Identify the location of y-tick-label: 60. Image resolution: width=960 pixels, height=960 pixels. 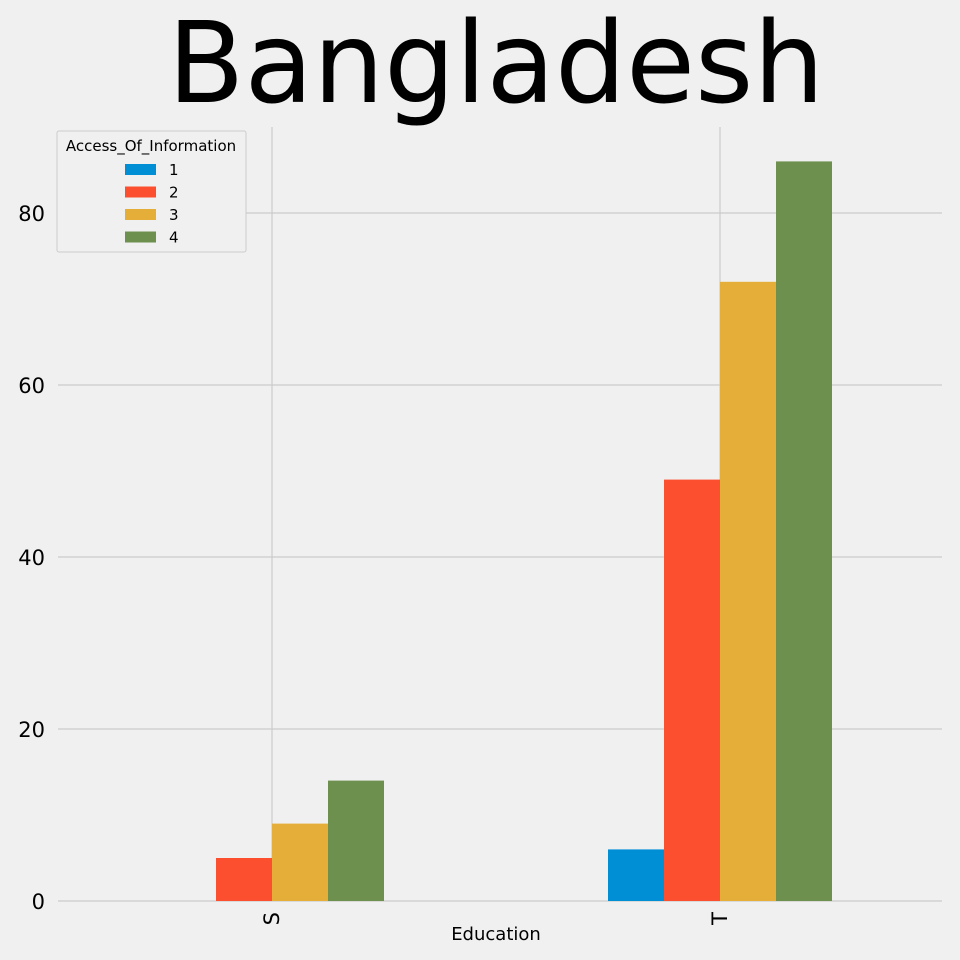
(31, 386).